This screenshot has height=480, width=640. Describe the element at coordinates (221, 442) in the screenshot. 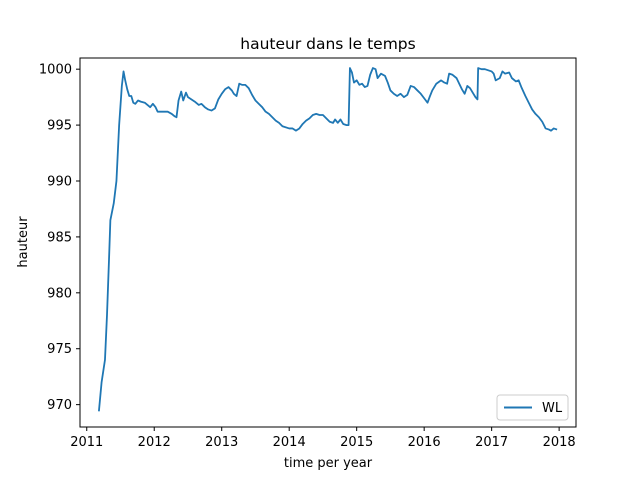

I see `x-tick-label: 2013` at that location.